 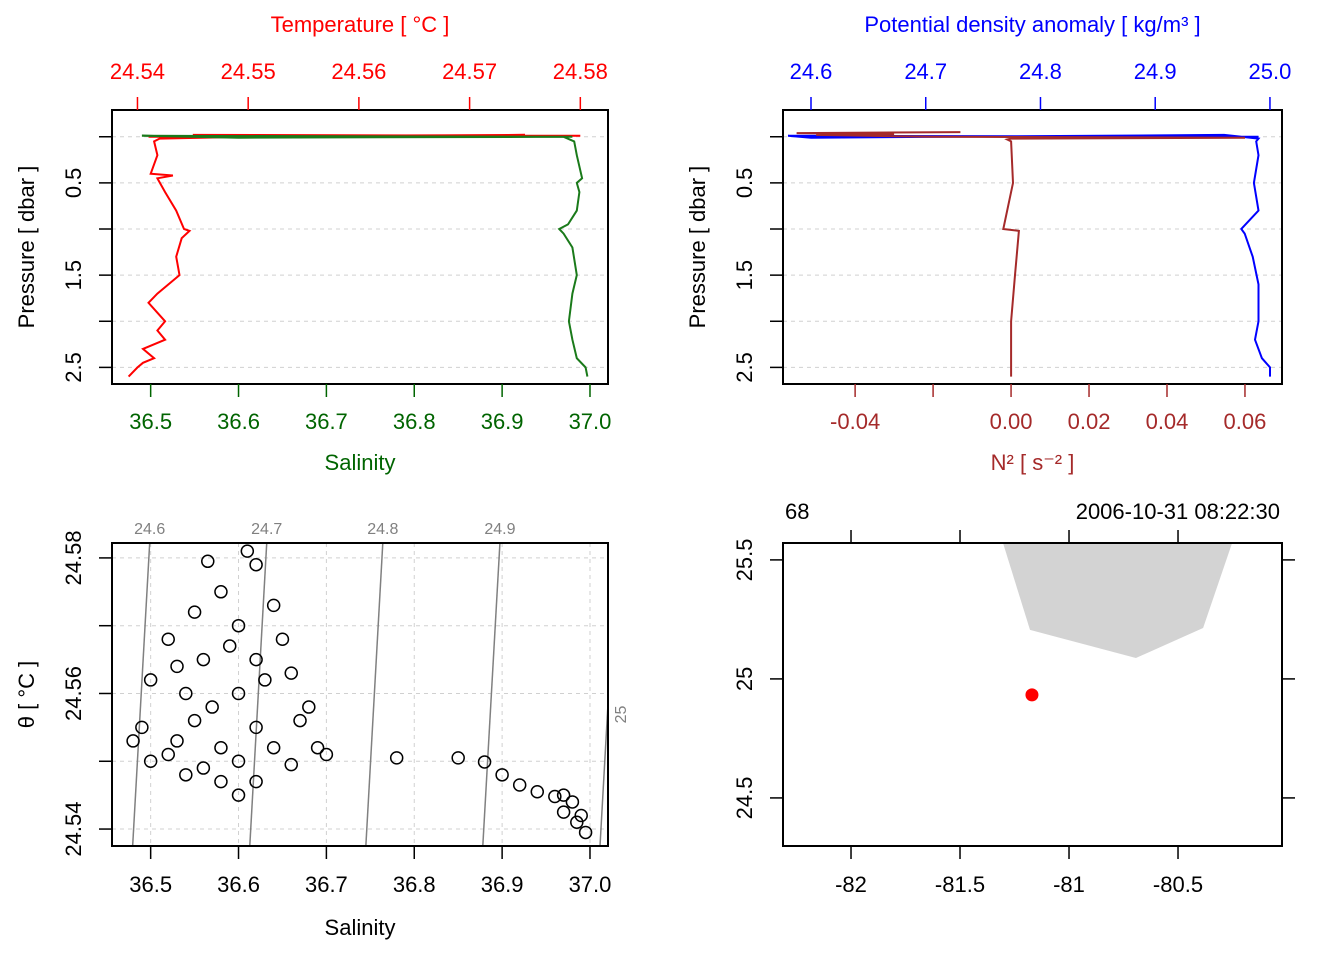 What do you see at coordinates (469, 71) in the screenshot?
I see `tick-label: 24.57` at bounding box center [469, 71].